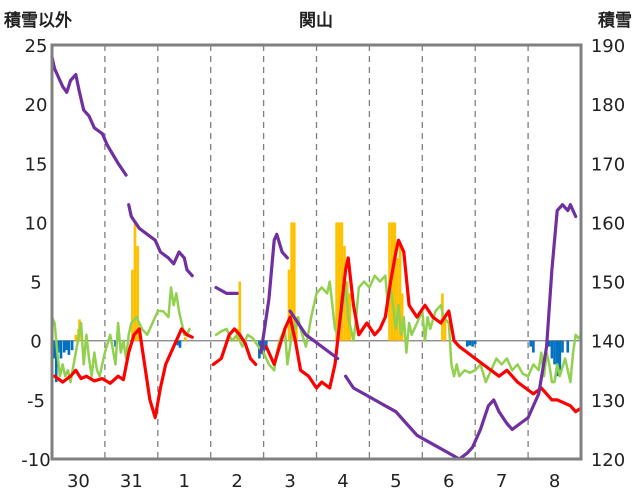  Describe the element at coordinates (236, 481) in the screenshot. I see `x-tick-label: 2` at that location.